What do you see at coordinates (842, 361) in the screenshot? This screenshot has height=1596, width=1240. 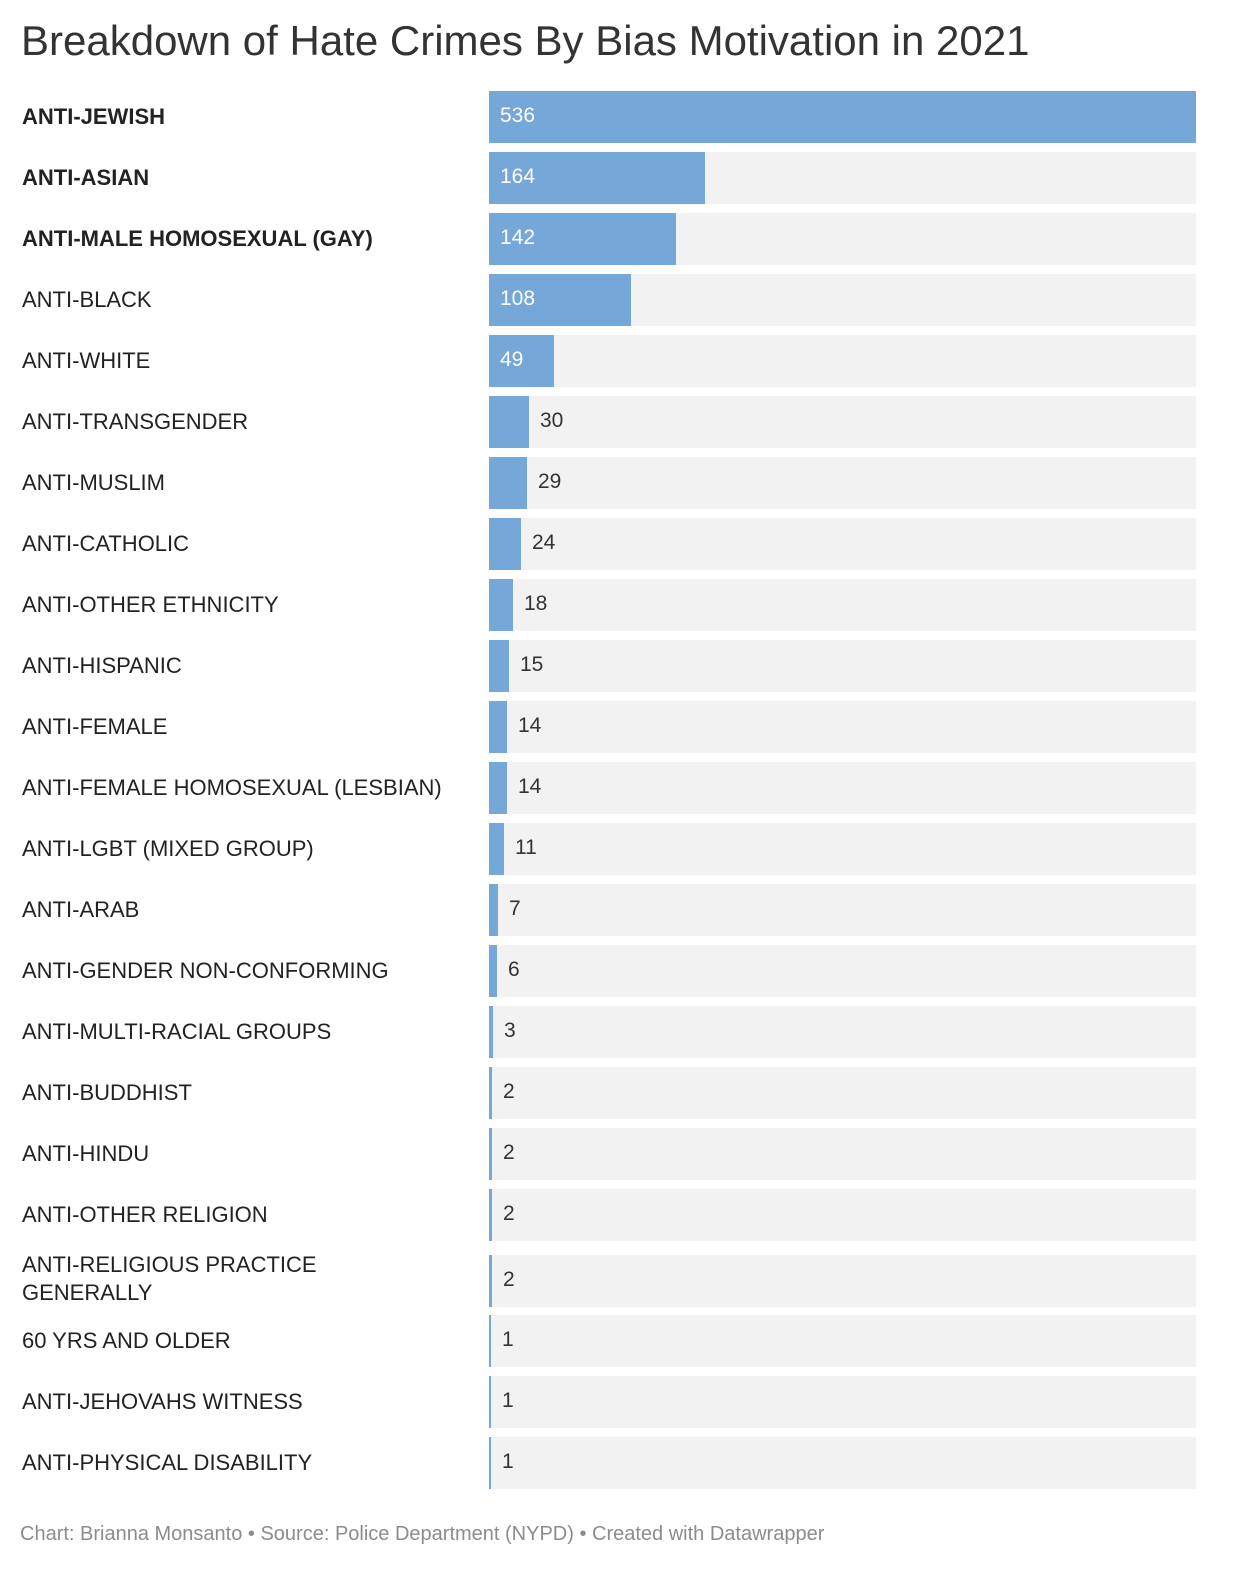 I see `bar-track: 49` at bounding box center [842, 361].